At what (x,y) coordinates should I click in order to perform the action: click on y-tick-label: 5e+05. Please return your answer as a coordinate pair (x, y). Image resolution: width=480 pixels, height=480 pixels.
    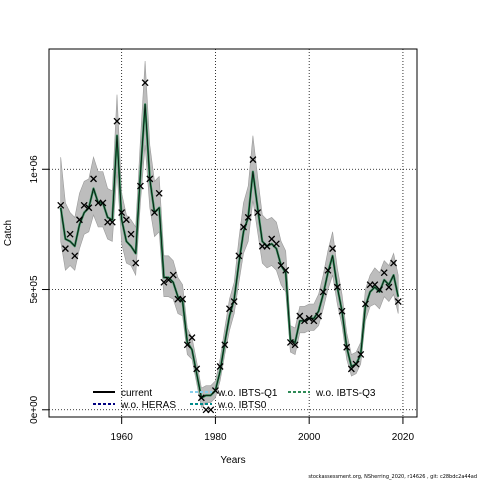
    Looking at the image, I should click on (34, 289).